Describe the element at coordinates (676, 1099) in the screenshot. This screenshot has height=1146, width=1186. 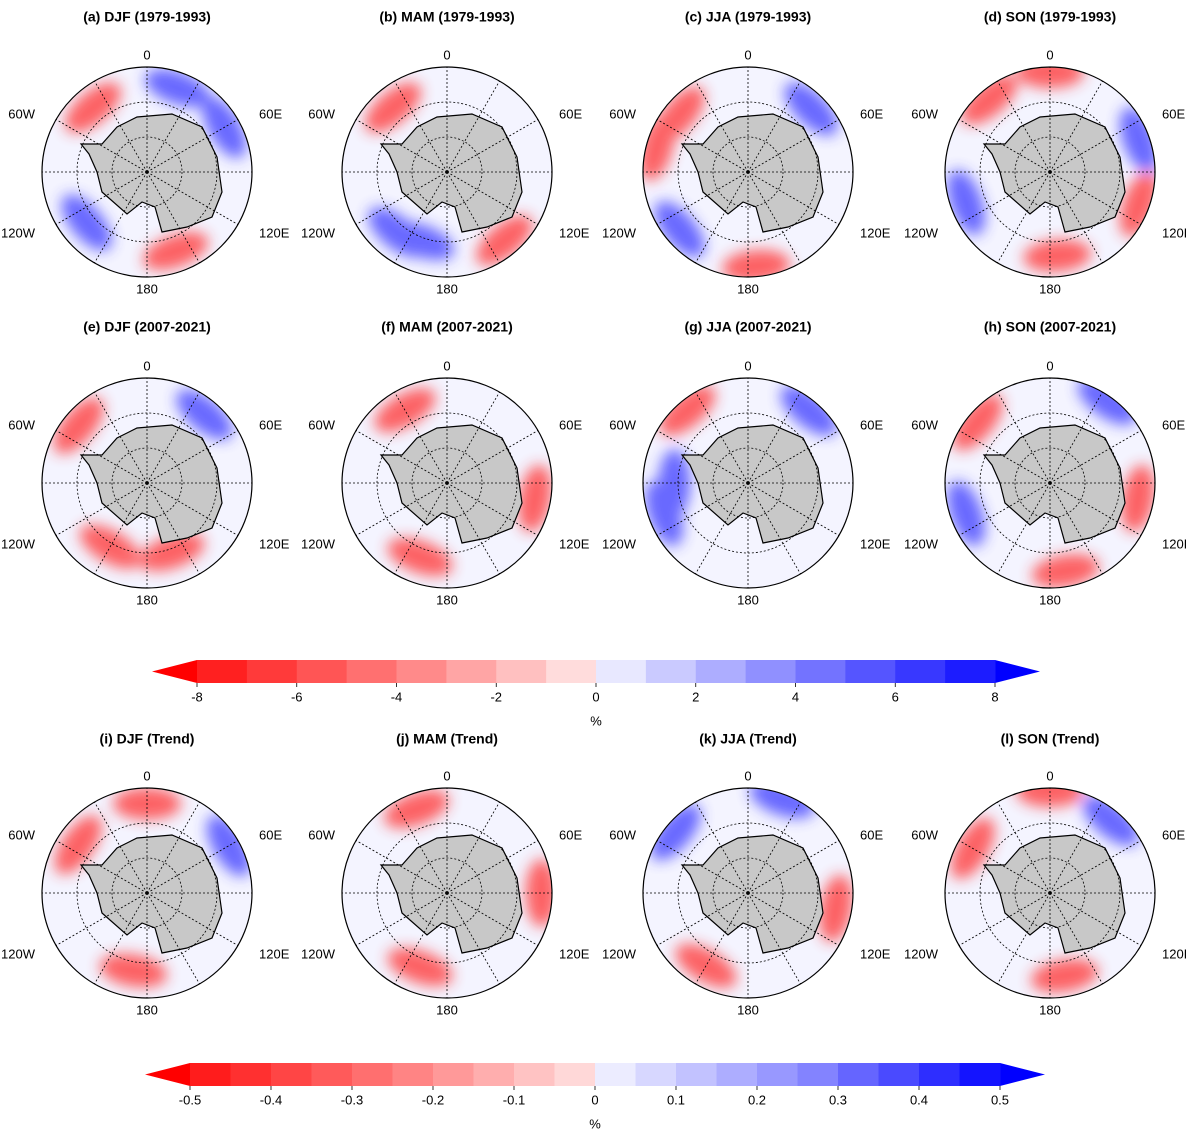
I see `colorbar-tick-label: 0.1` at that location.